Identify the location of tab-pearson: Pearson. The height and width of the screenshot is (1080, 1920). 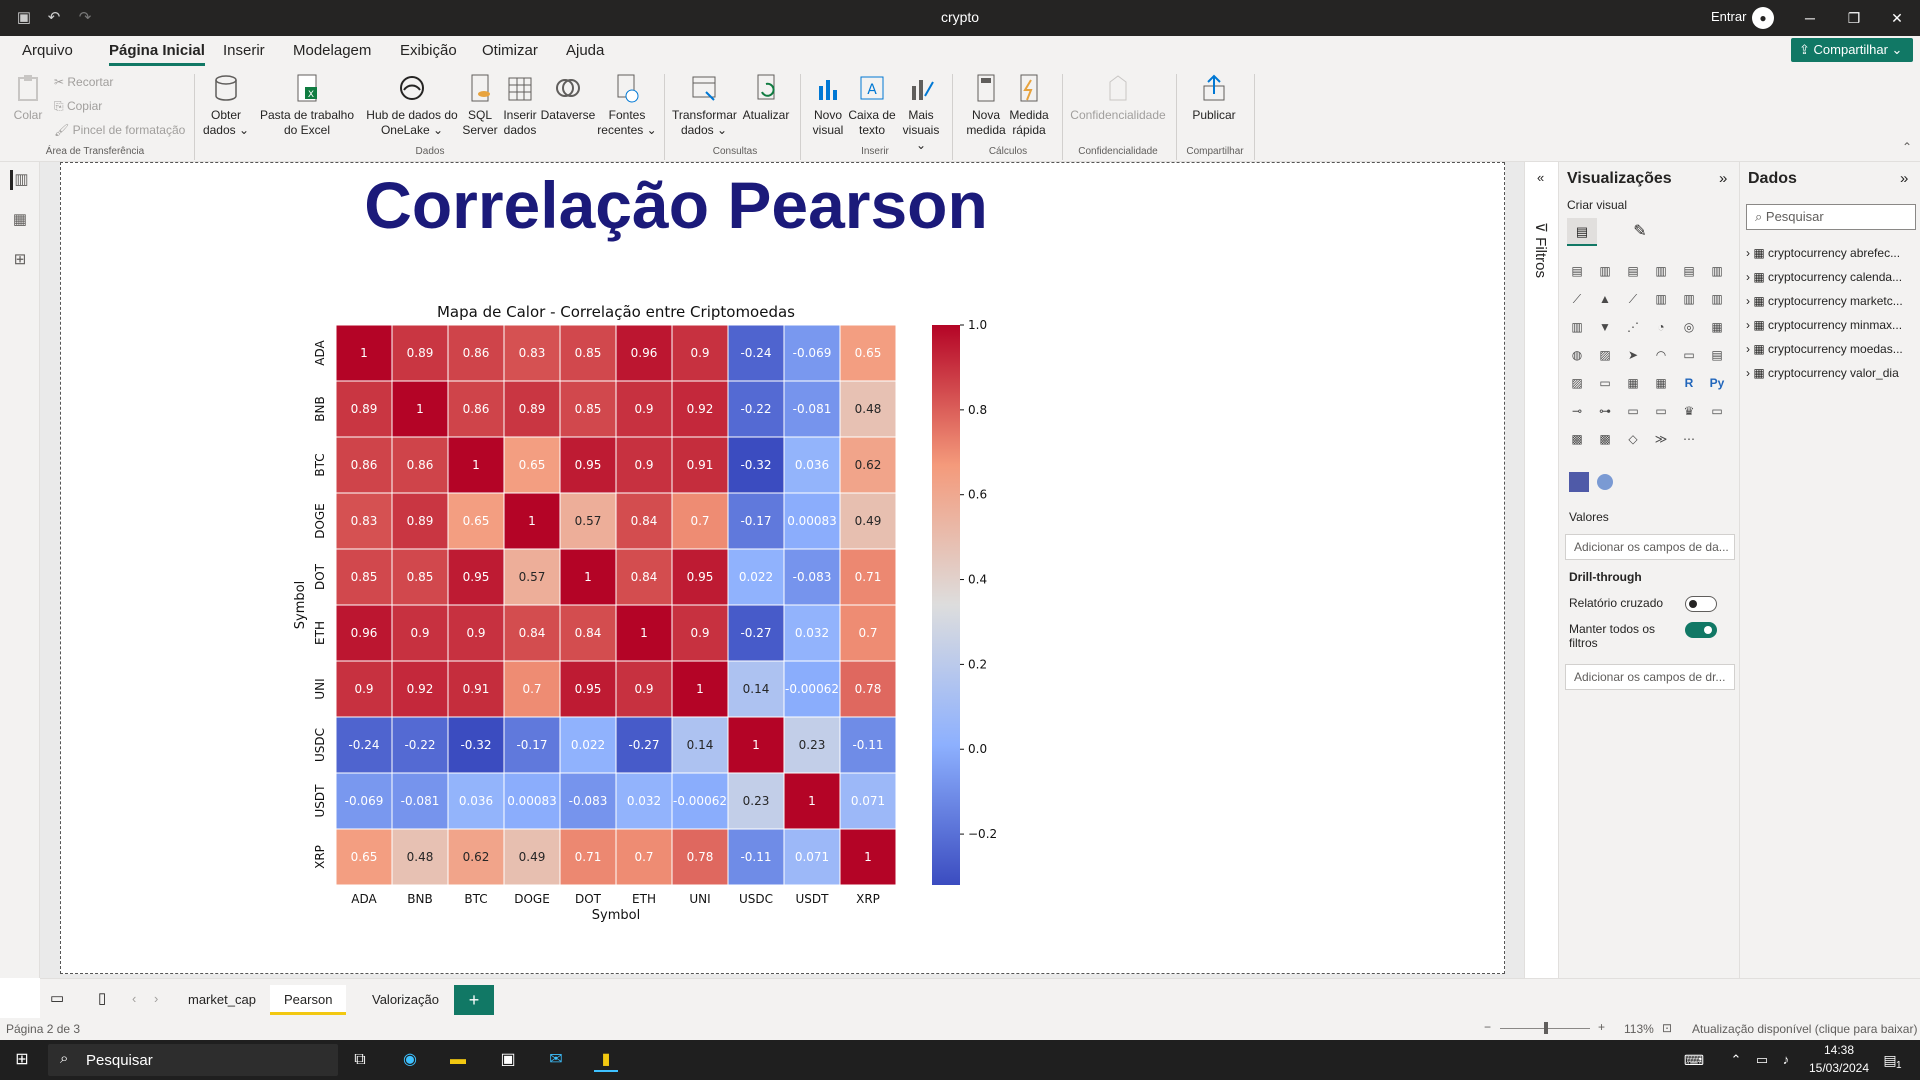
(308, 1000).